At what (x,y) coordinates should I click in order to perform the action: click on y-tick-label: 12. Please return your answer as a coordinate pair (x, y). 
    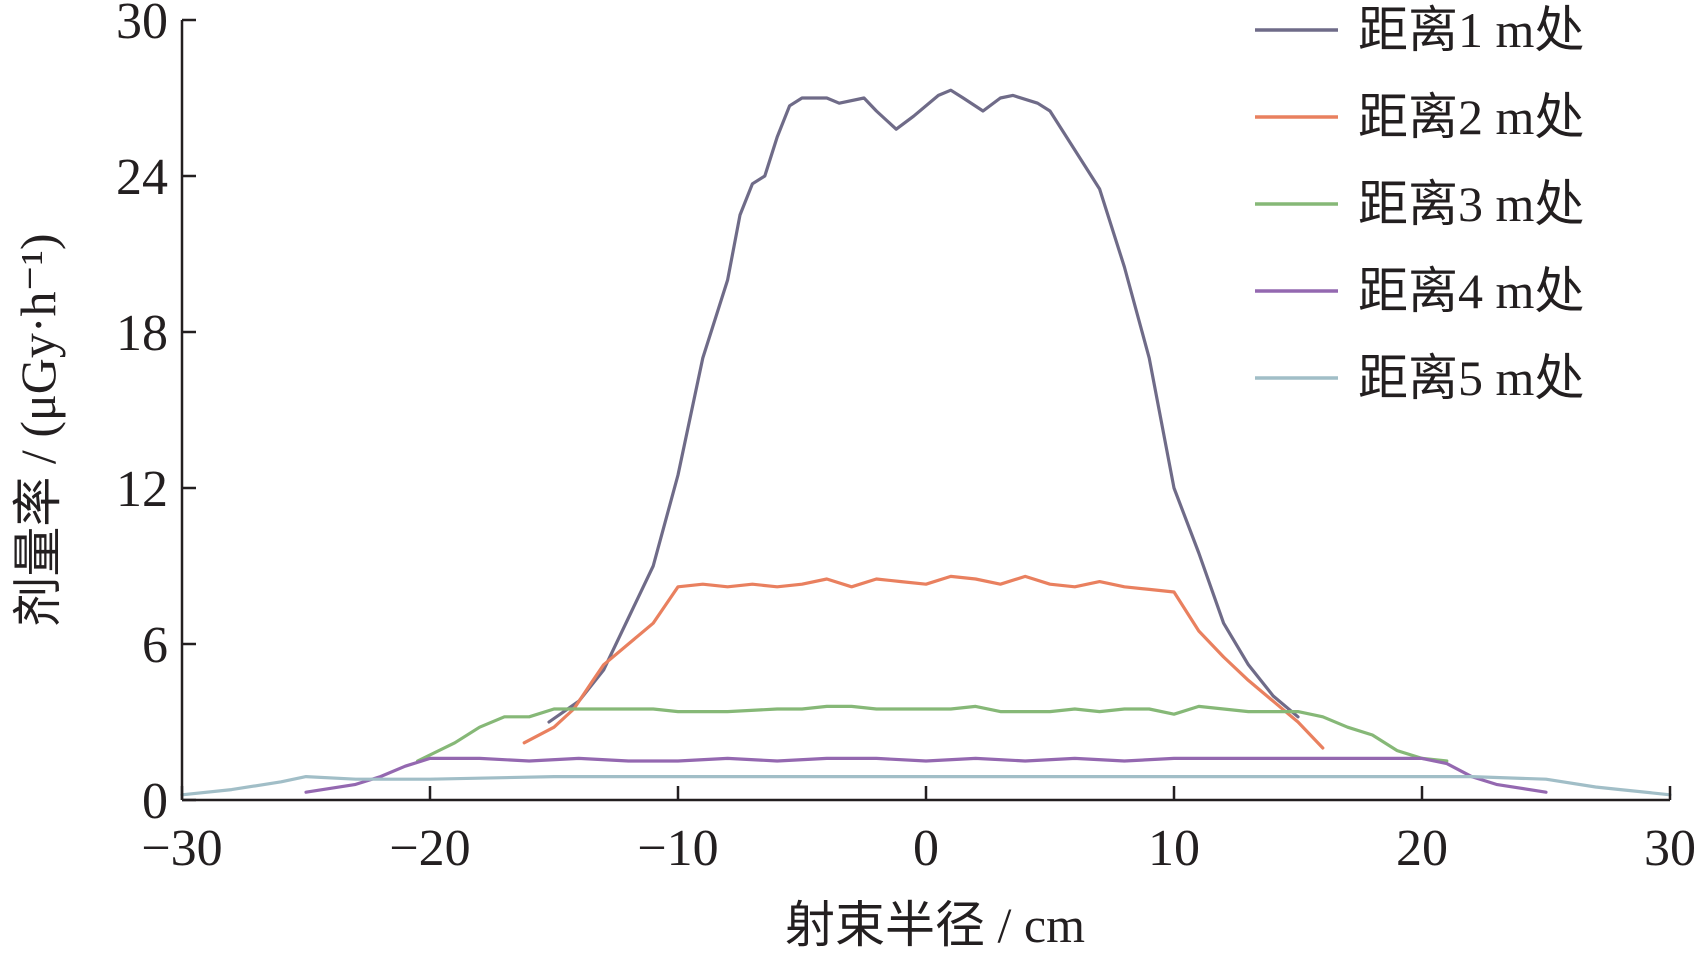
    Looking at the image, I should click on (142, 489).